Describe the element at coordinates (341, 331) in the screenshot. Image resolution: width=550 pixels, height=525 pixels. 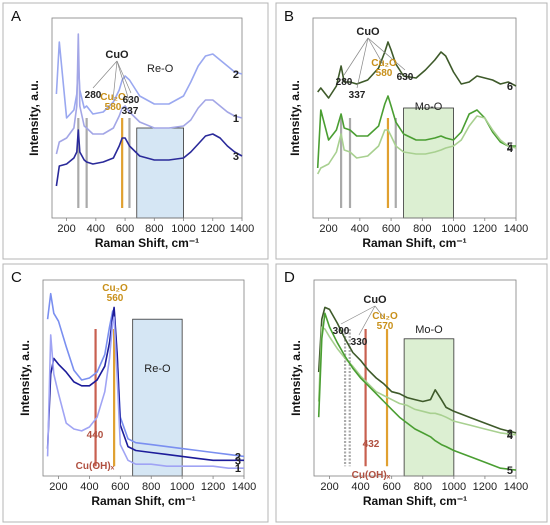
I see `peak-label-cuo: 300` at that location.